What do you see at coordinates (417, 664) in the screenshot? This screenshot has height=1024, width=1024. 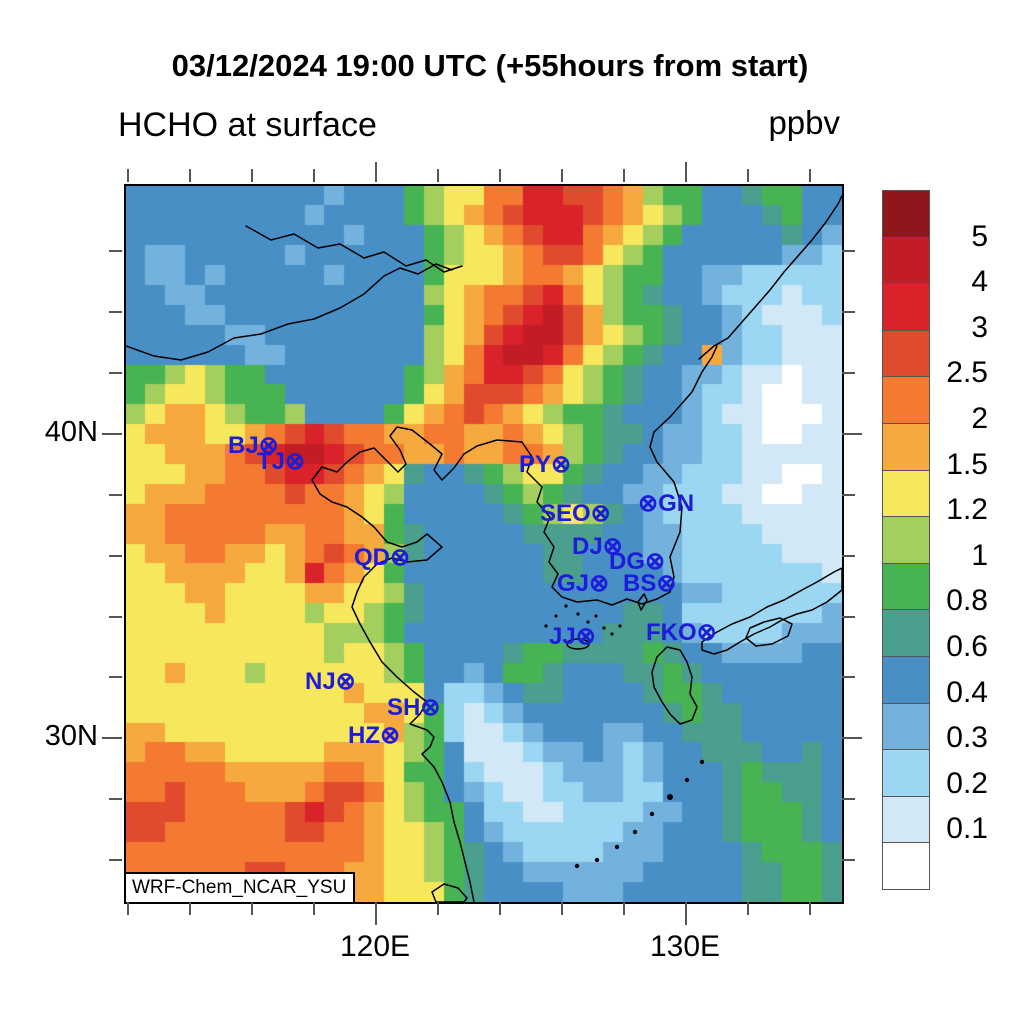 I see `coastline-china` at bounding box center [417, 664].